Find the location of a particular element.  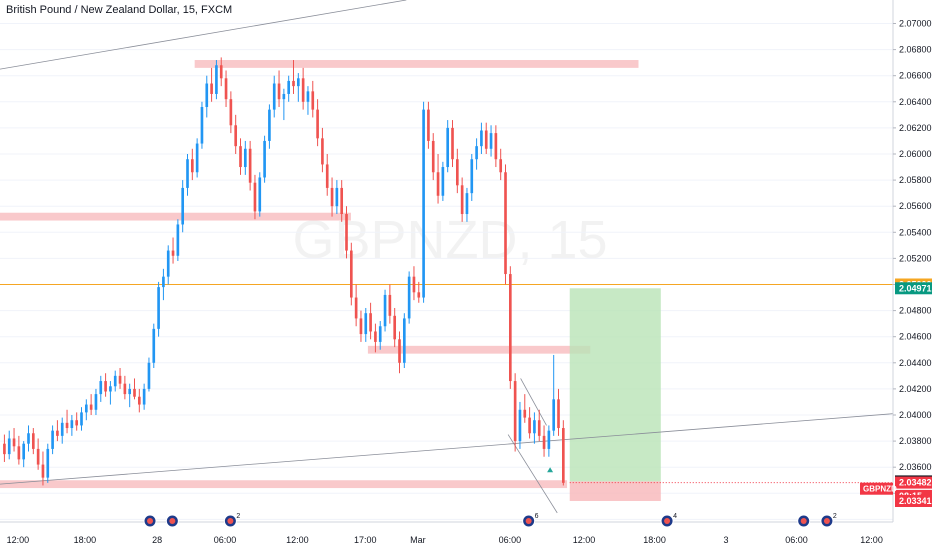

event-gbp is located at coordinates (150, 521).